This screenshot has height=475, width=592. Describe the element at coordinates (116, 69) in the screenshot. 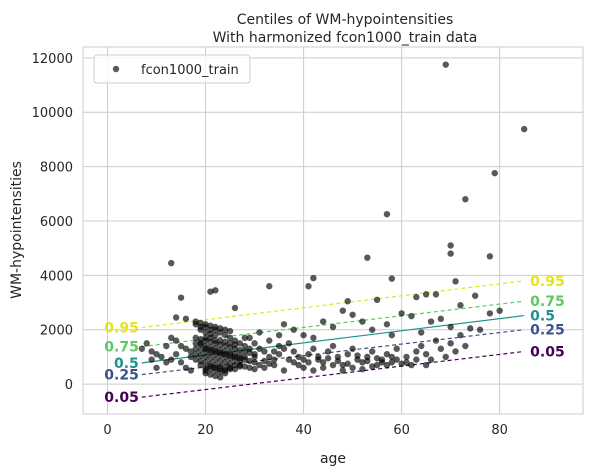

I see `legend-marker` at that location.